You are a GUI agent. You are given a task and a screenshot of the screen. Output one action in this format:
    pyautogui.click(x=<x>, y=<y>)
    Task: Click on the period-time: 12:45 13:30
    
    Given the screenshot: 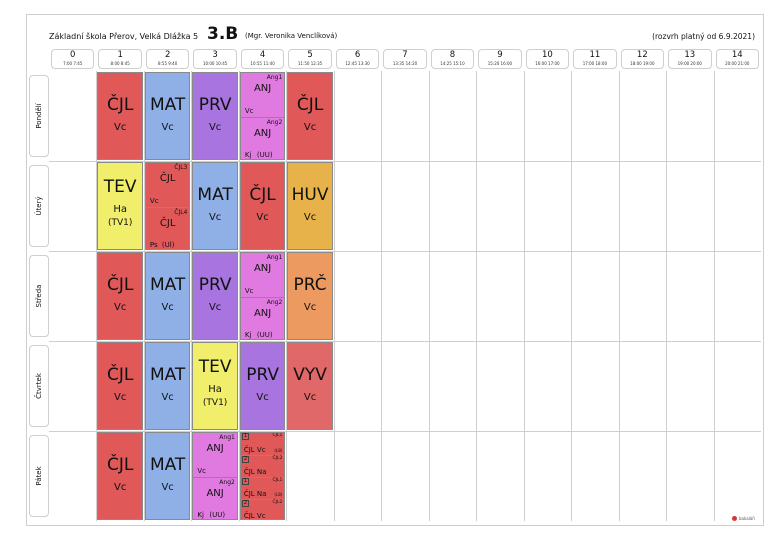 What is the action you would take?
    pyautogui.click(x=357, y=63)
    